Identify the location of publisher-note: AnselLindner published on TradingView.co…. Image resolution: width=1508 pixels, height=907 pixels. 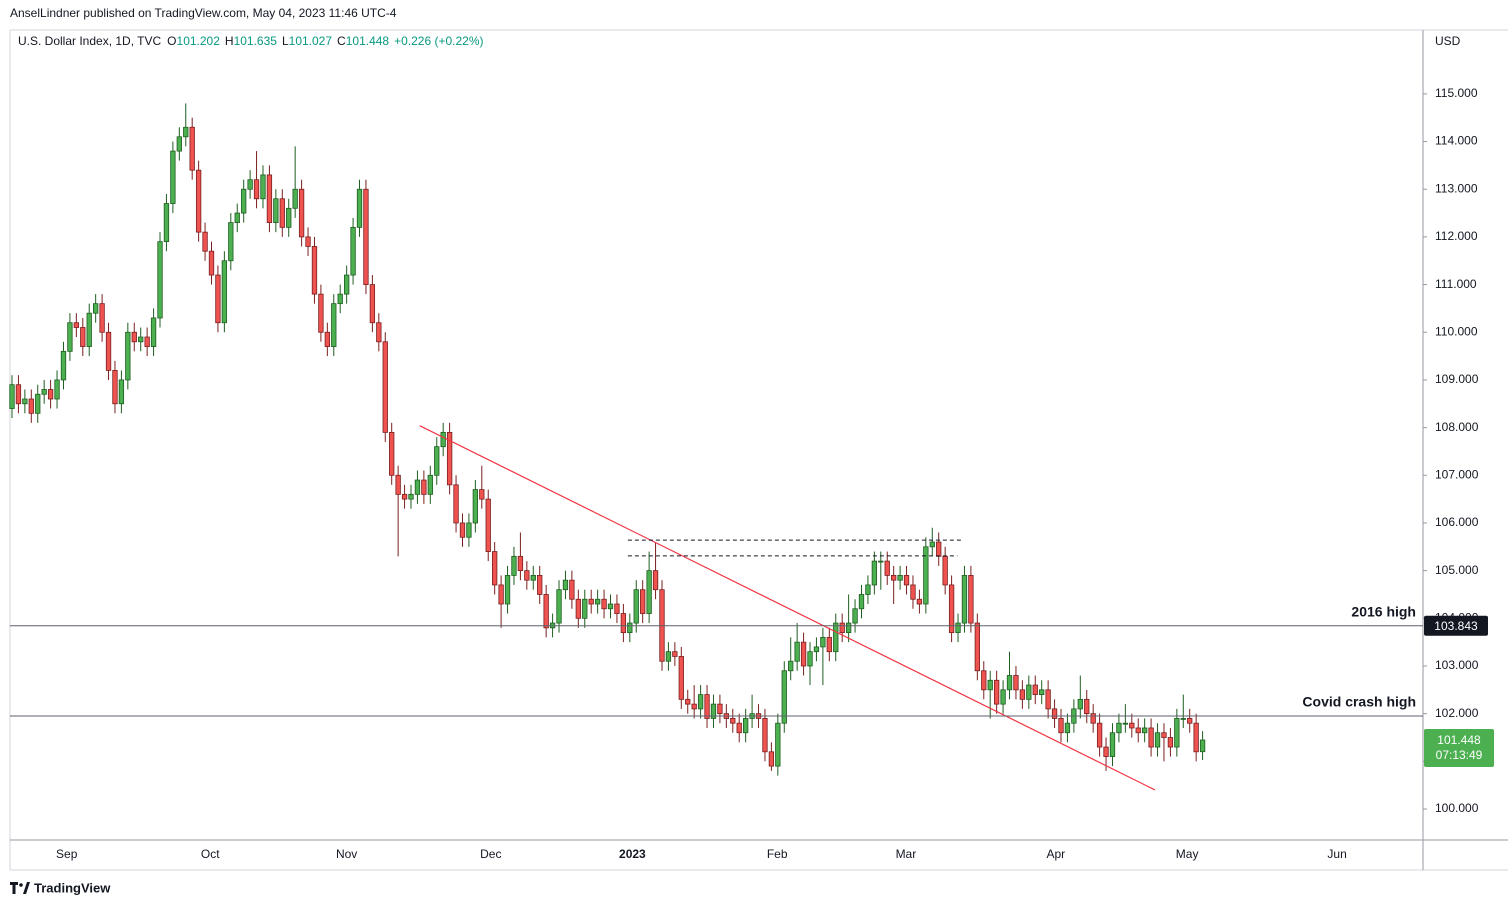
(203, 13).